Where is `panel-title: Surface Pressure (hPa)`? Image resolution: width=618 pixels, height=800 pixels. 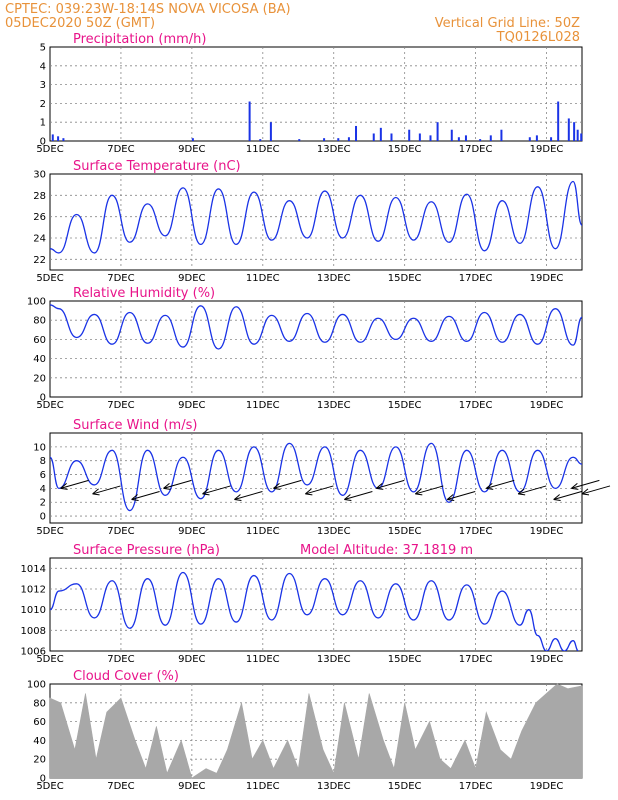
panel-title: Surface Pressure (hPa) is located at coordinates (146, 550).